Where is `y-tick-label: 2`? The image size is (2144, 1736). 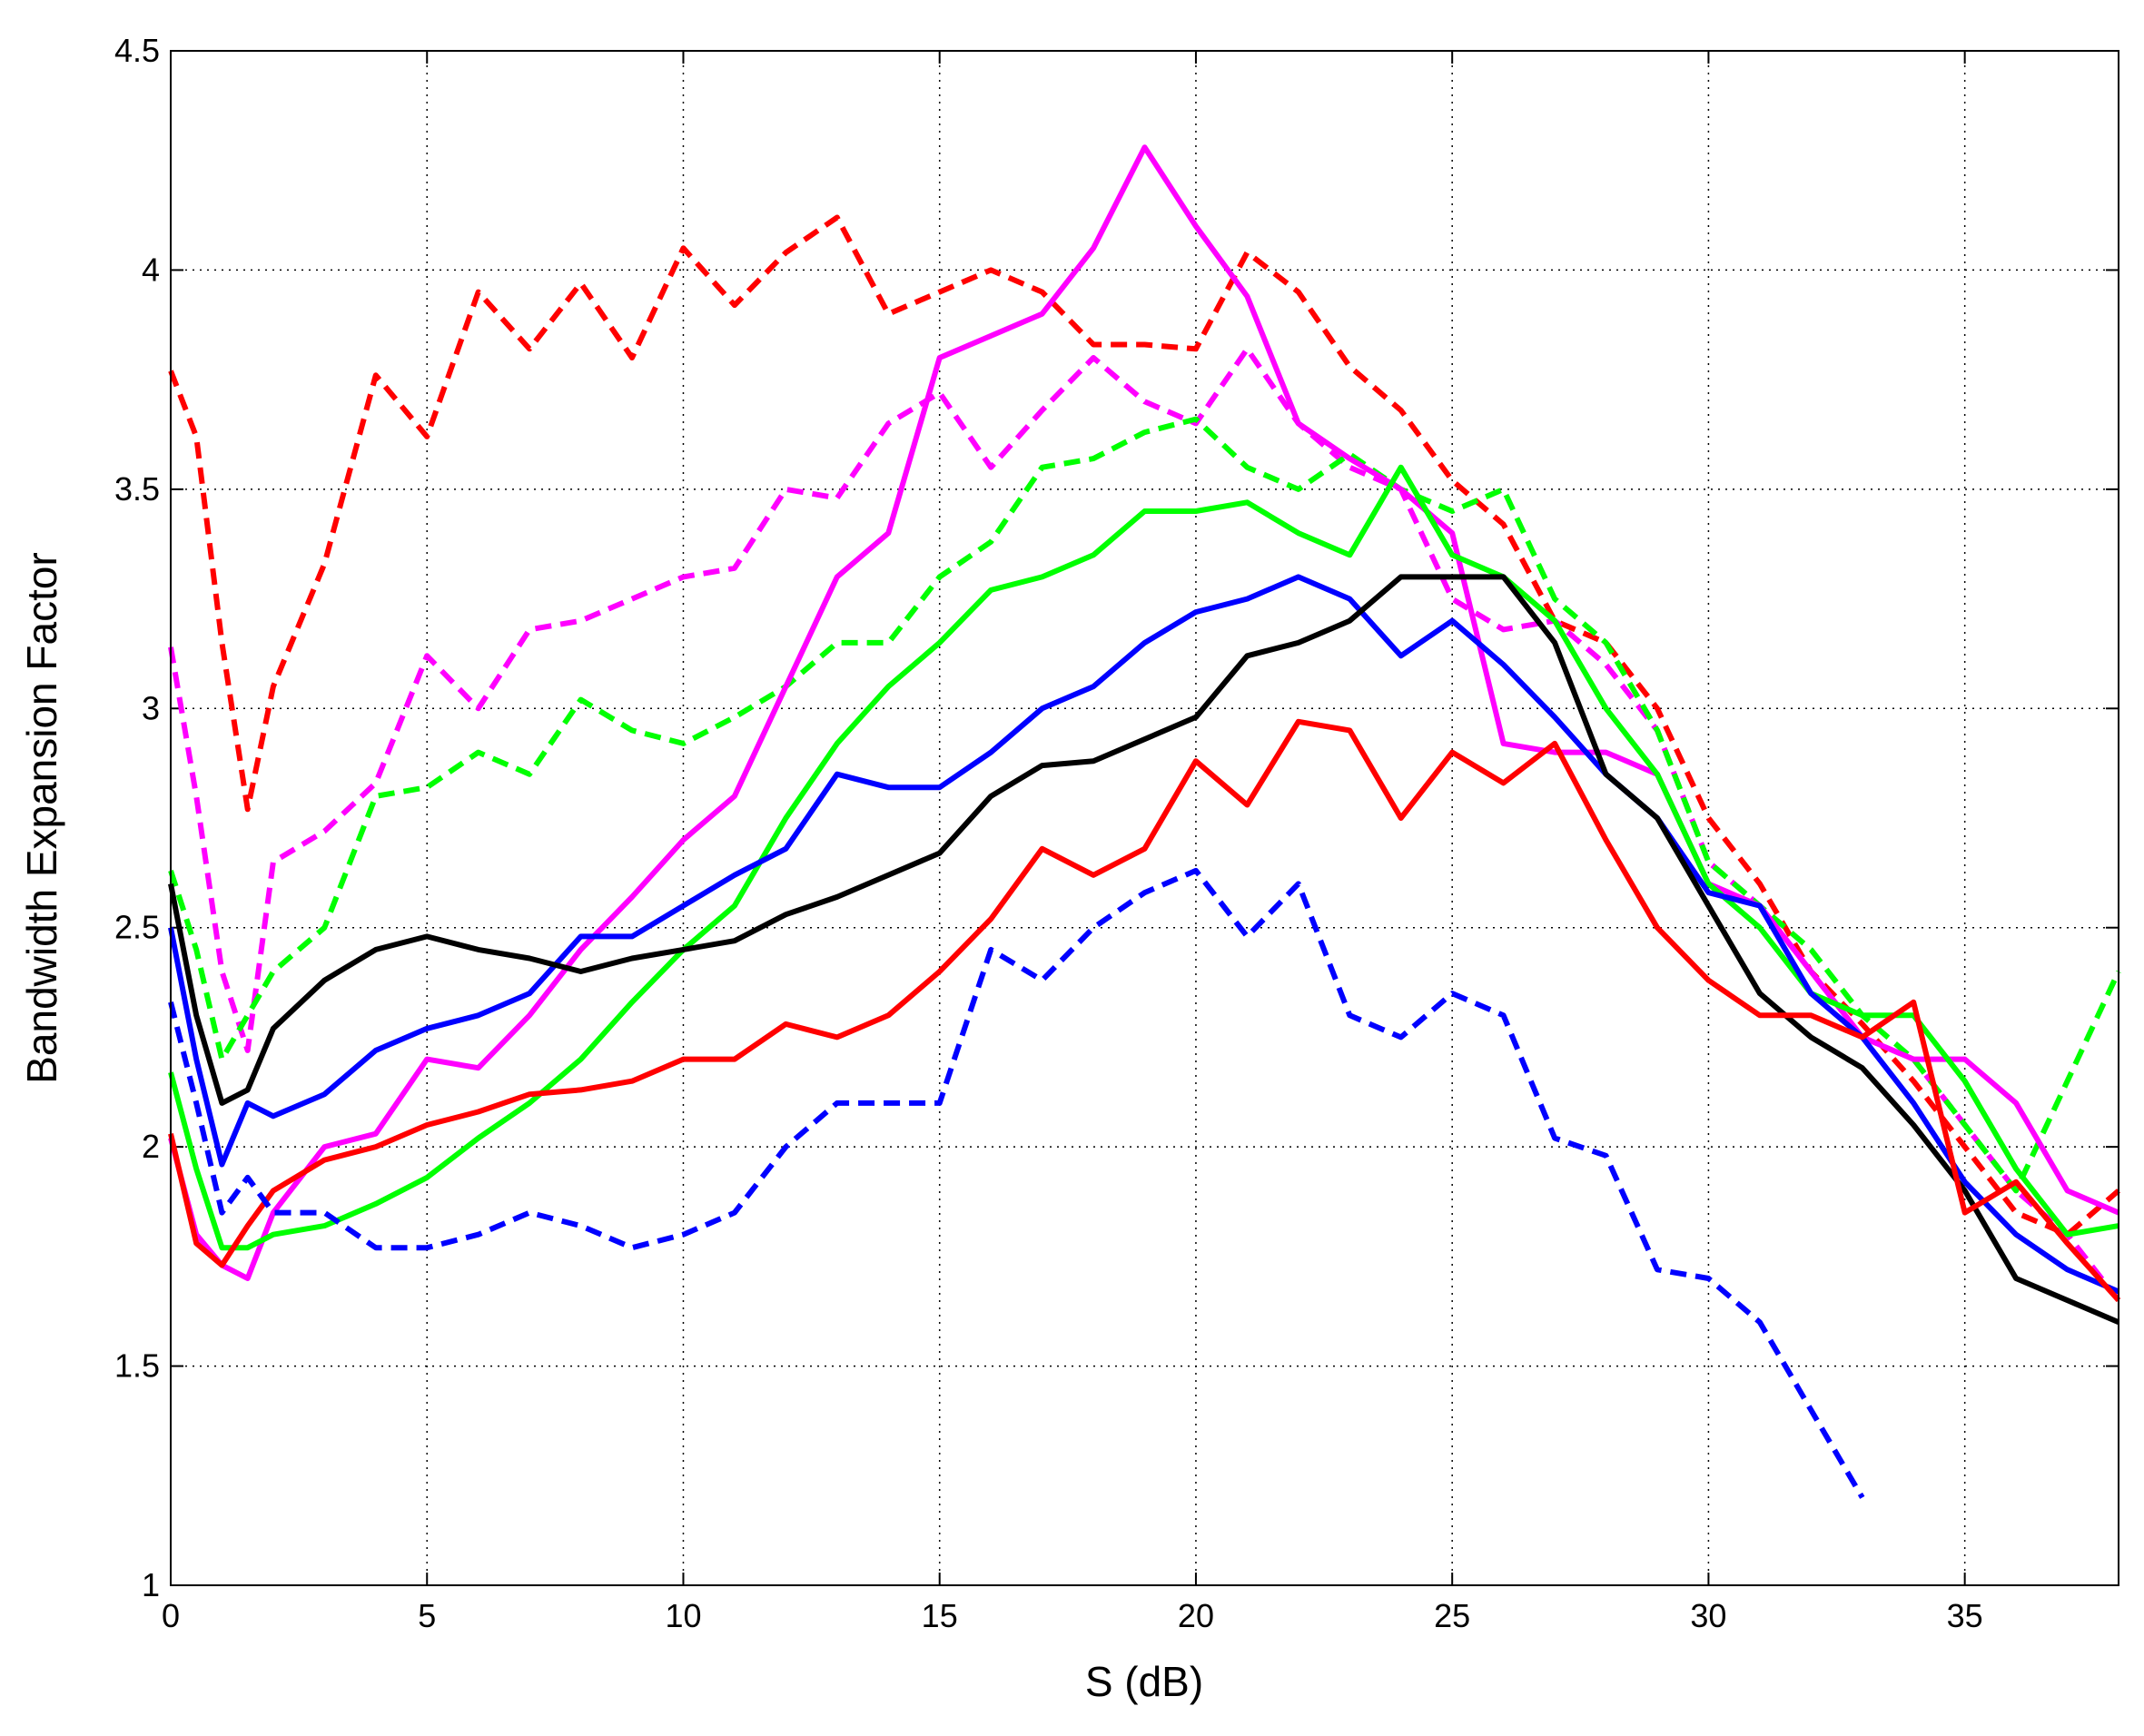
y-tick-label: 2 is located at coordinates (151, 1146).